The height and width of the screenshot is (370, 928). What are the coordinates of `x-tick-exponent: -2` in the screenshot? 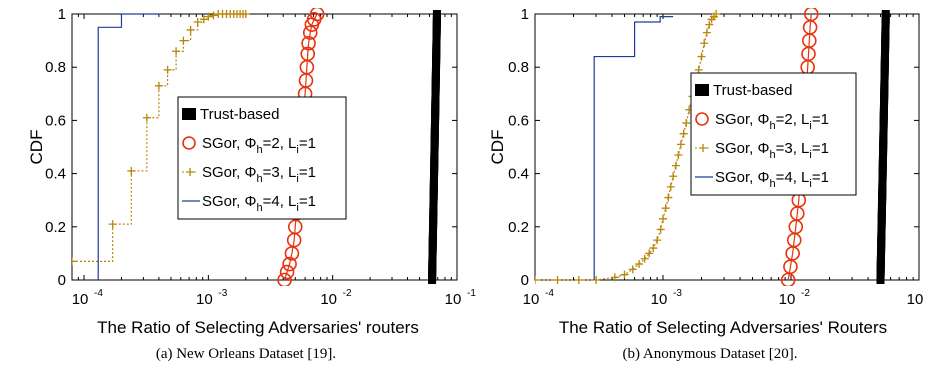 It's located at (347, 293).